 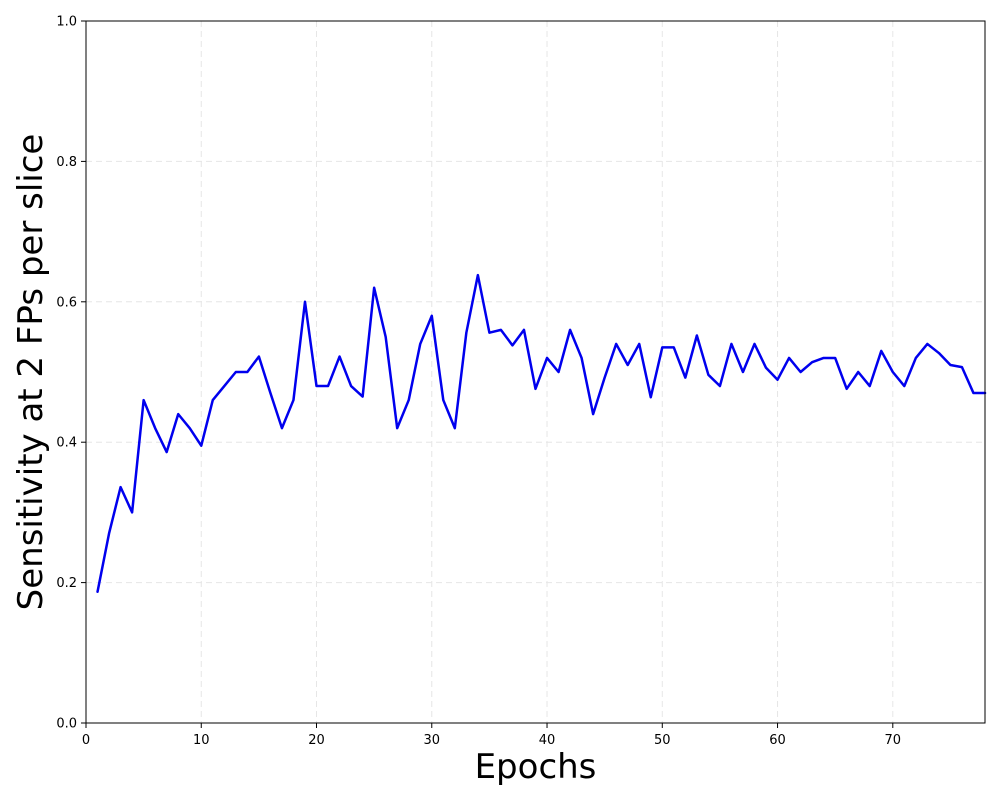 What do you see at coordinates (893, 740) in the screenshot?
I see `x-tick-label: 70` at bounding box center [893, 740].